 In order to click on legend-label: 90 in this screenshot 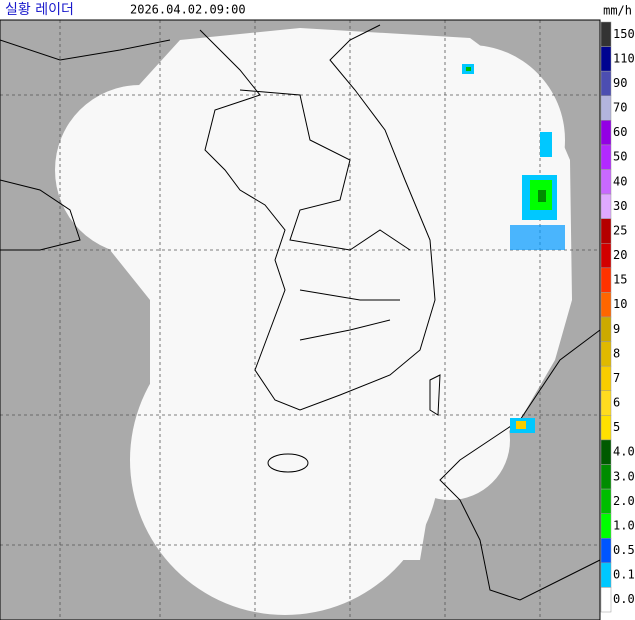, I will do `click(620, 83)`.